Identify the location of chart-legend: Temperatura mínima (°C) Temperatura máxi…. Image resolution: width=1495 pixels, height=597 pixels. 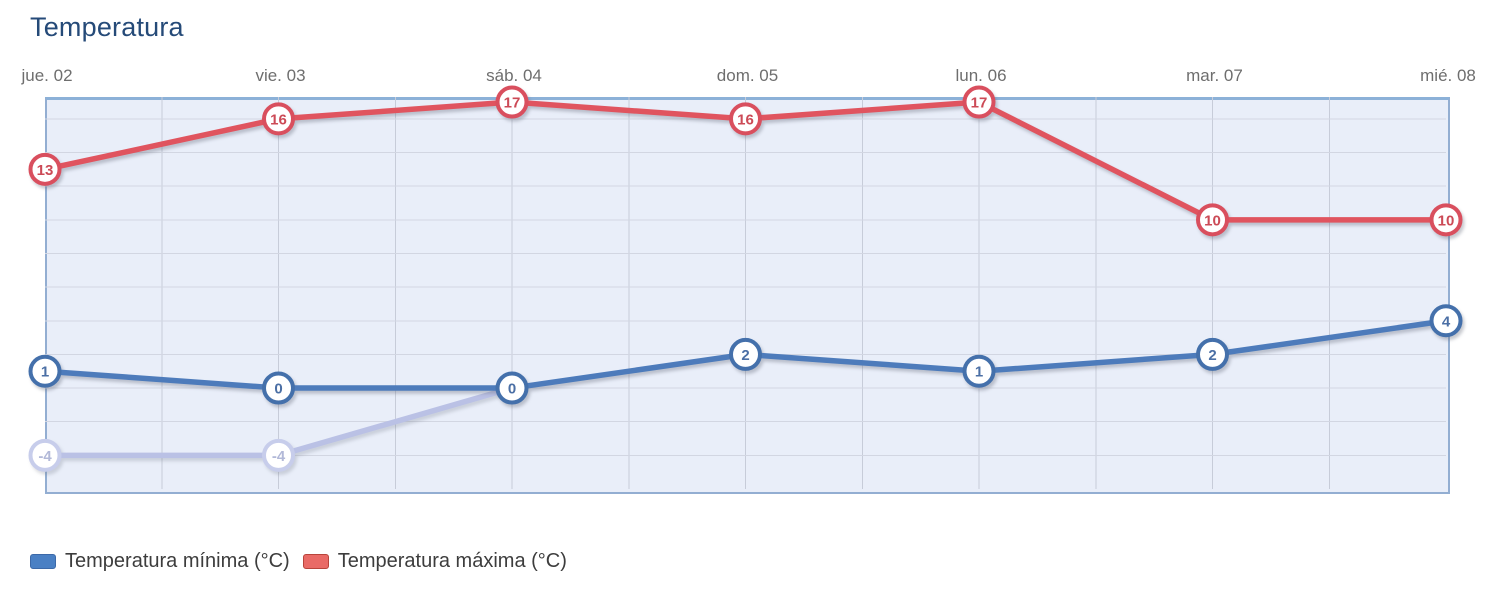
(298, 561).